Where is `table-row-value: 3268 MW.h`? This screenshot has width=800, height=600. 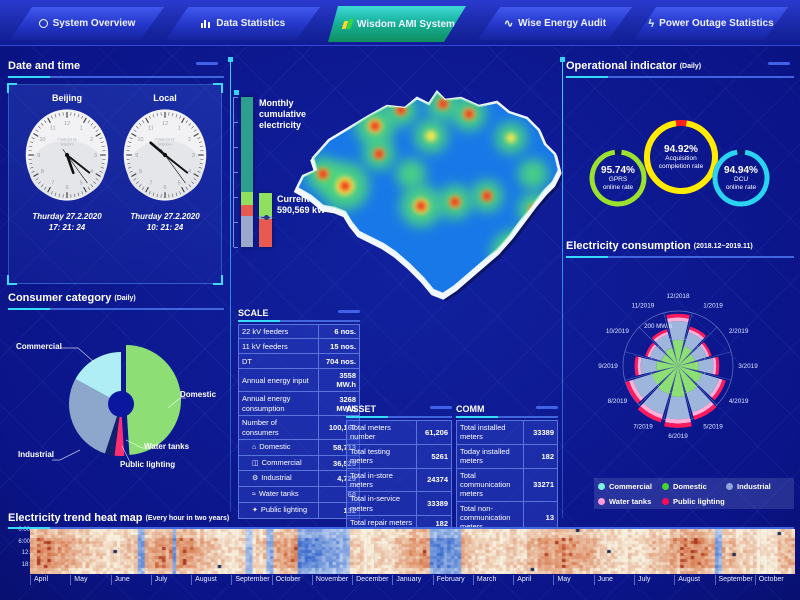 table-row-value: 3268 MW.h is located at coordinates (338, 404).